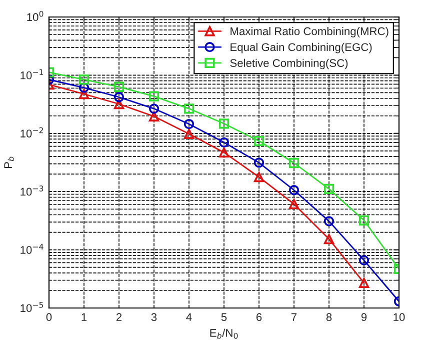 The height and width of the screenshot is (342, 421). I want to click on x-tick-label: 4, so click(189, 317).